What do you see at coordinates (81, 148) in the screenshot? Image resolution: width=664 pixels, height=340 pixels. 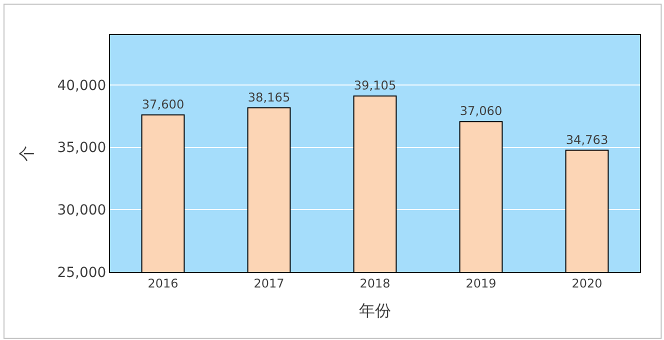 I see `y-tick-label: 35,000` at bounding box center [81, 148].